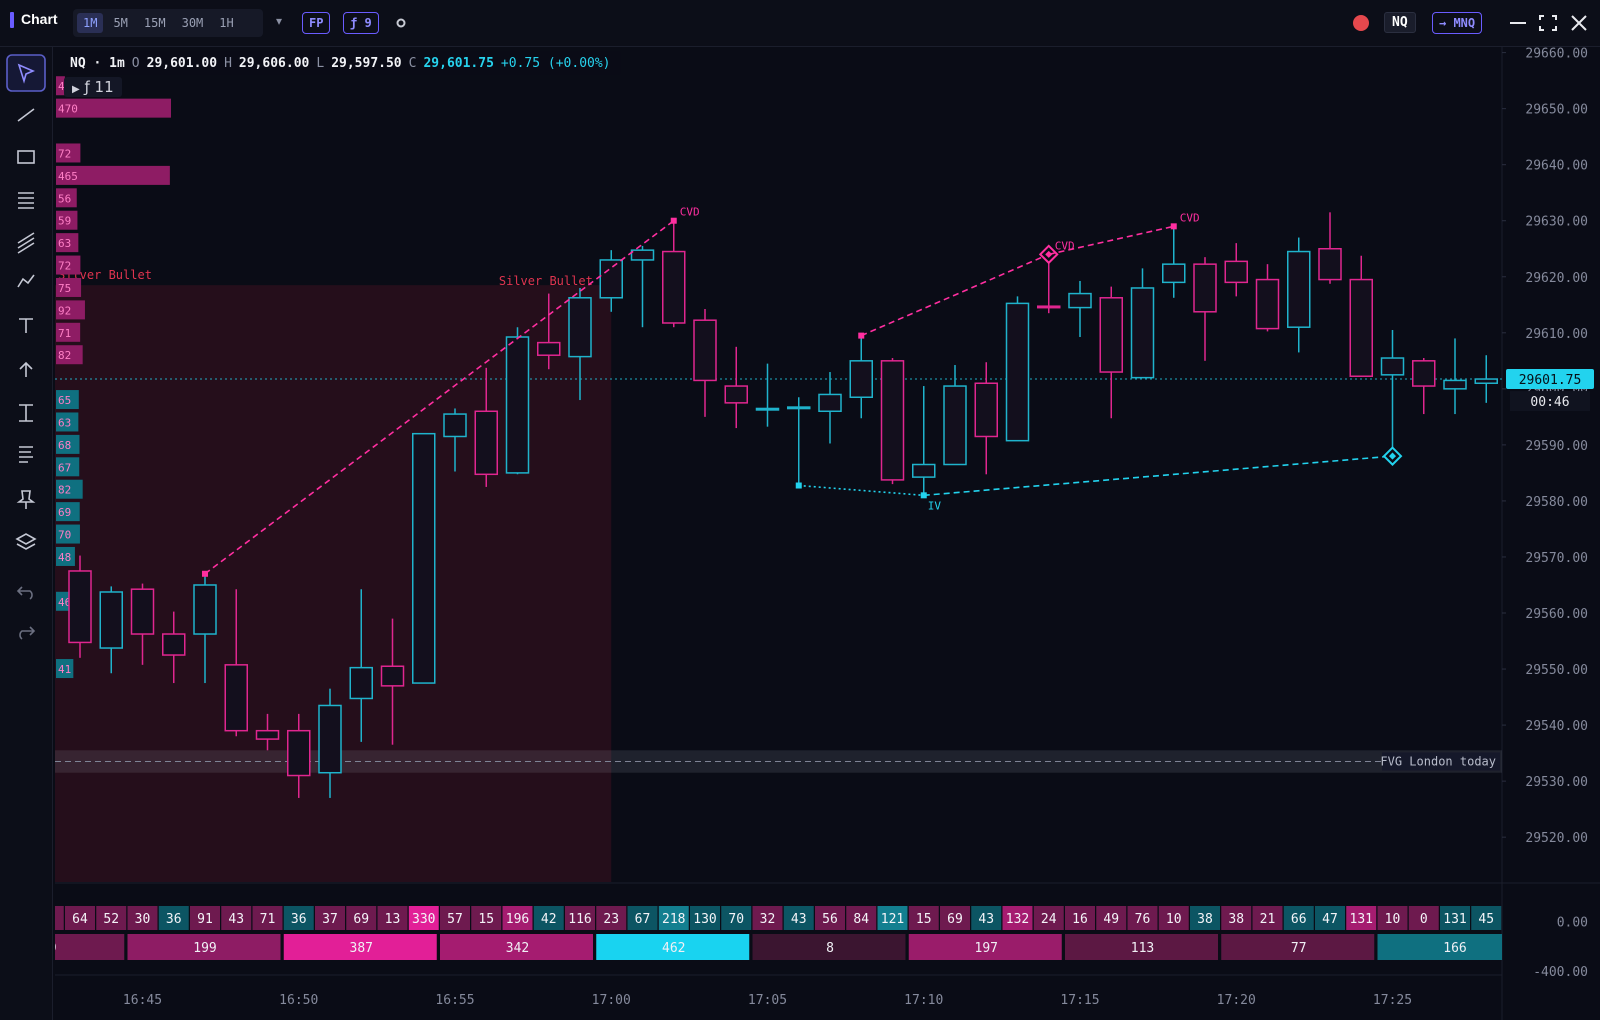 The image size is (1600, 1020). What do you see at coordinates (1457, 23) in the screenshot?
I see `link-button: → MNQ` at bounding box center [1457, 23].